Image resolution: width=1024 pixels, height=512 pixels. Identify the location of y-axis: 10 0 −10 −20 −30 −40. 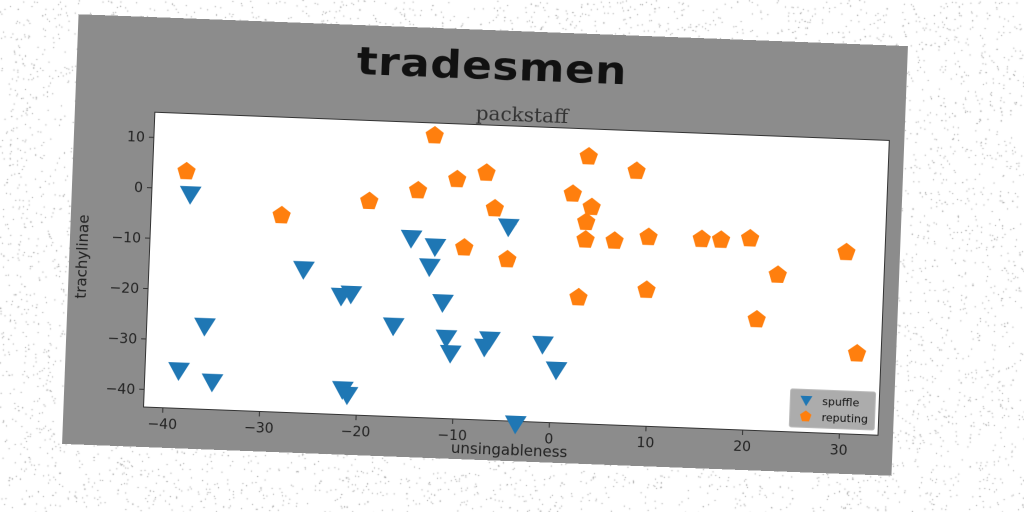
(129, 263).